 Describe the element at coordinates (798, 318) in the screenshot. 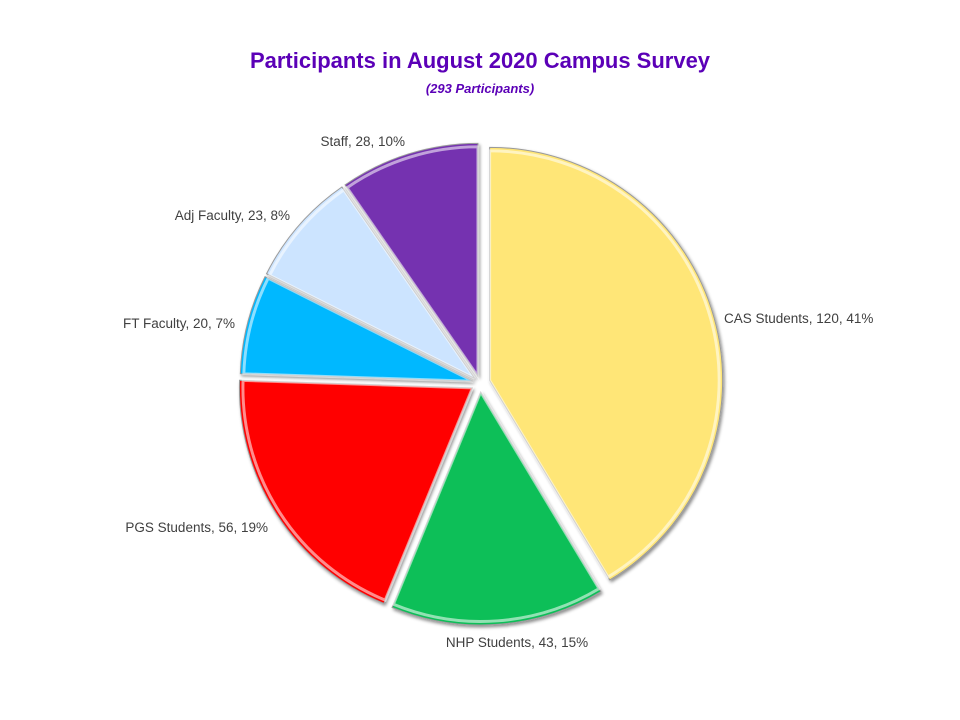

I see `data-label-cas-students: CAS Students, 120, 41%` at that location.